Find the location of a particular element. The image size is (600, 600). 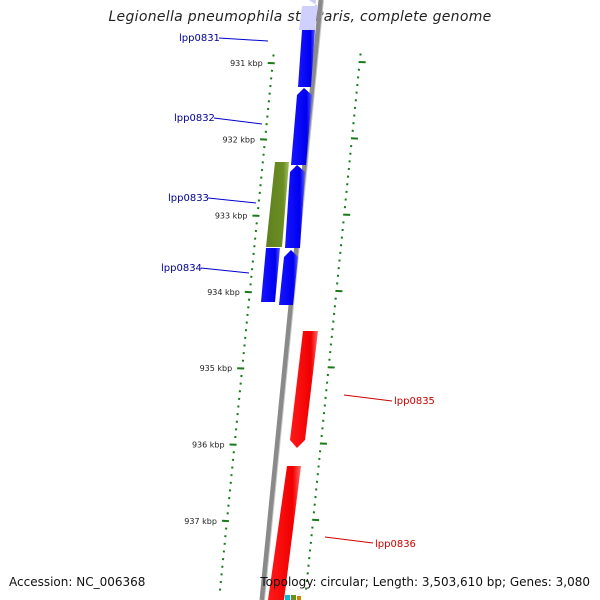

feature-lpp0833-partner is located at coordinates (295, 206).